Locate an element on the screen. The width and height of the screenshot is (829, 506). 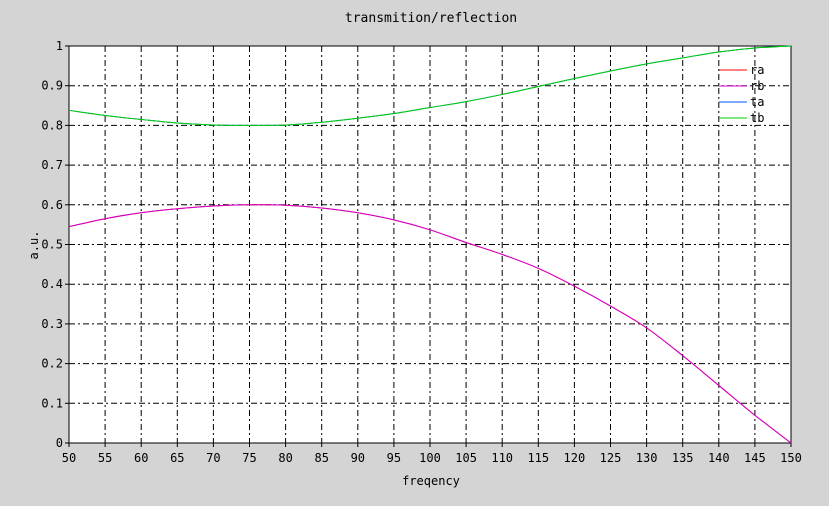
x-tick-label: 80 is located at coordinates (285, 458).